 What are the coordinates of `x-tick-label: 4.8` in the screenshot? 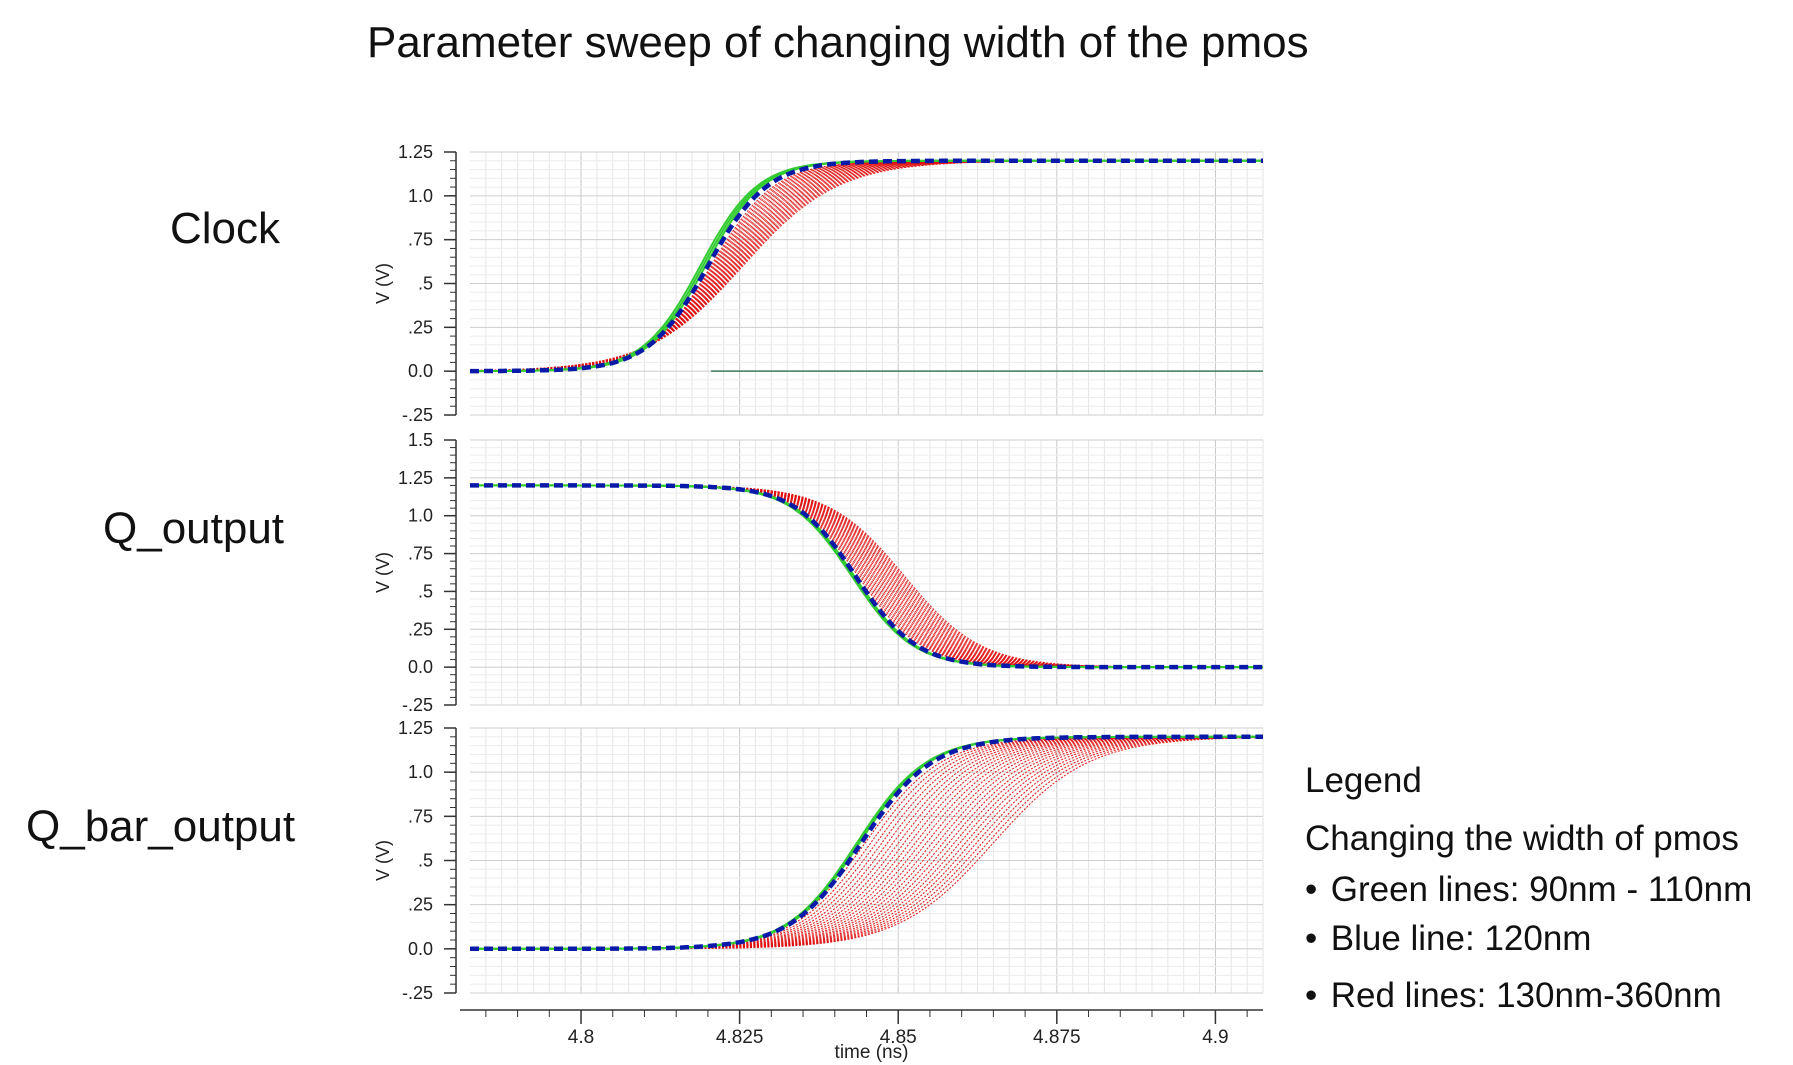 It's located at (581, 1037).